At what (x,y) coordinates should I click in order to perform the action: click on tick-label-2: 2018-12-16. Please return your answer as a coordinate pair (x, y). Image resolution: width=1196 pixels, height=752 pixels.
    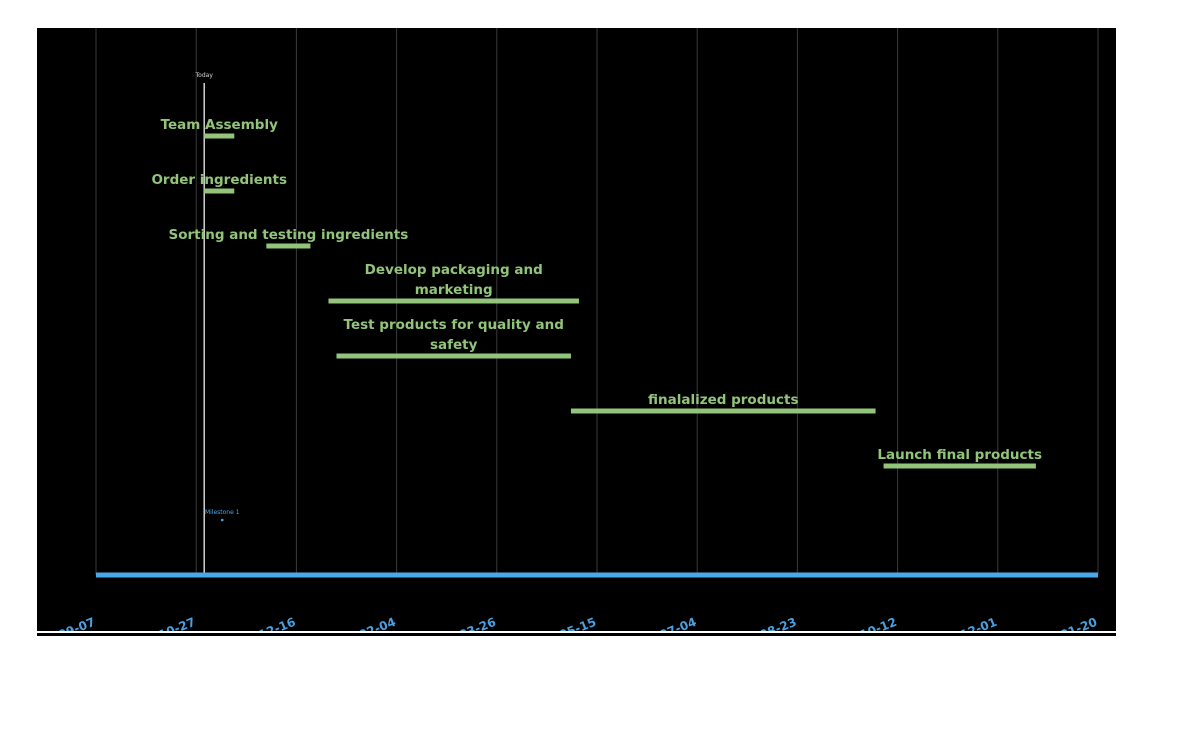
    Looking at the image, I should click on (259, 623).